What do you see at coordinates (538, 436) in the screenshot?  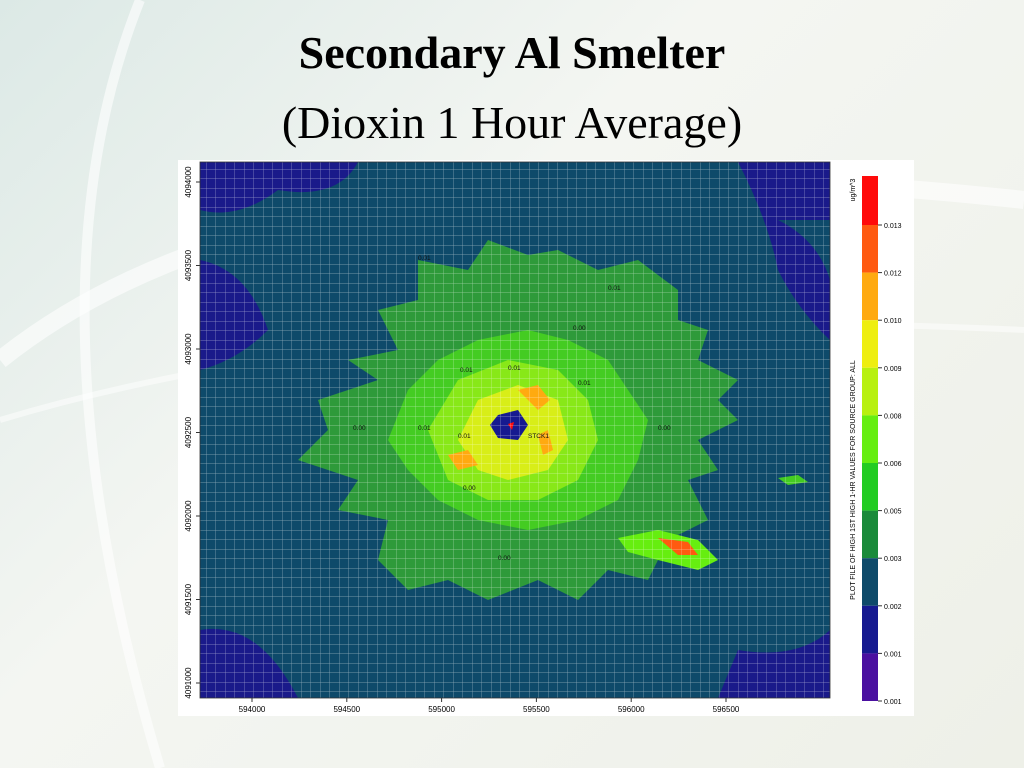 I see `source-label: STCK1` at bounding box center [538, 436].